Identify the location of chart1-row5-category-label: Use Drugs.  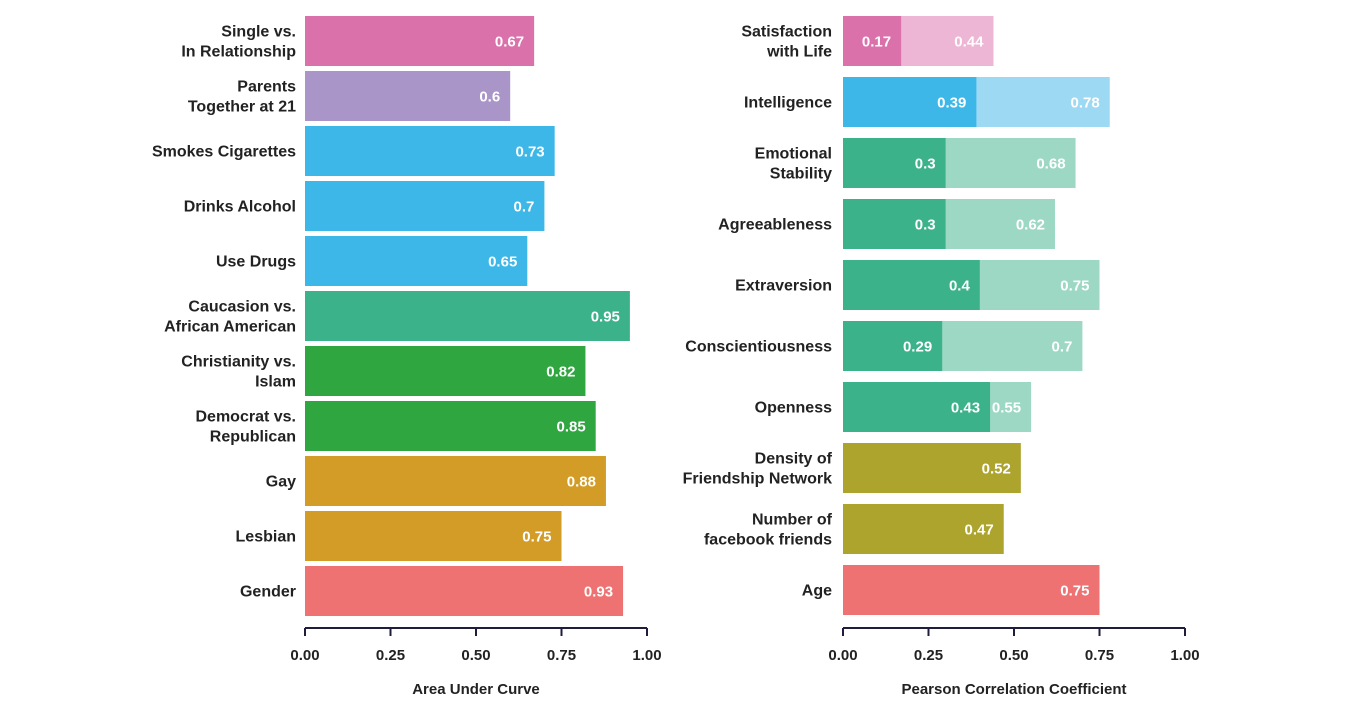
(256, 262).